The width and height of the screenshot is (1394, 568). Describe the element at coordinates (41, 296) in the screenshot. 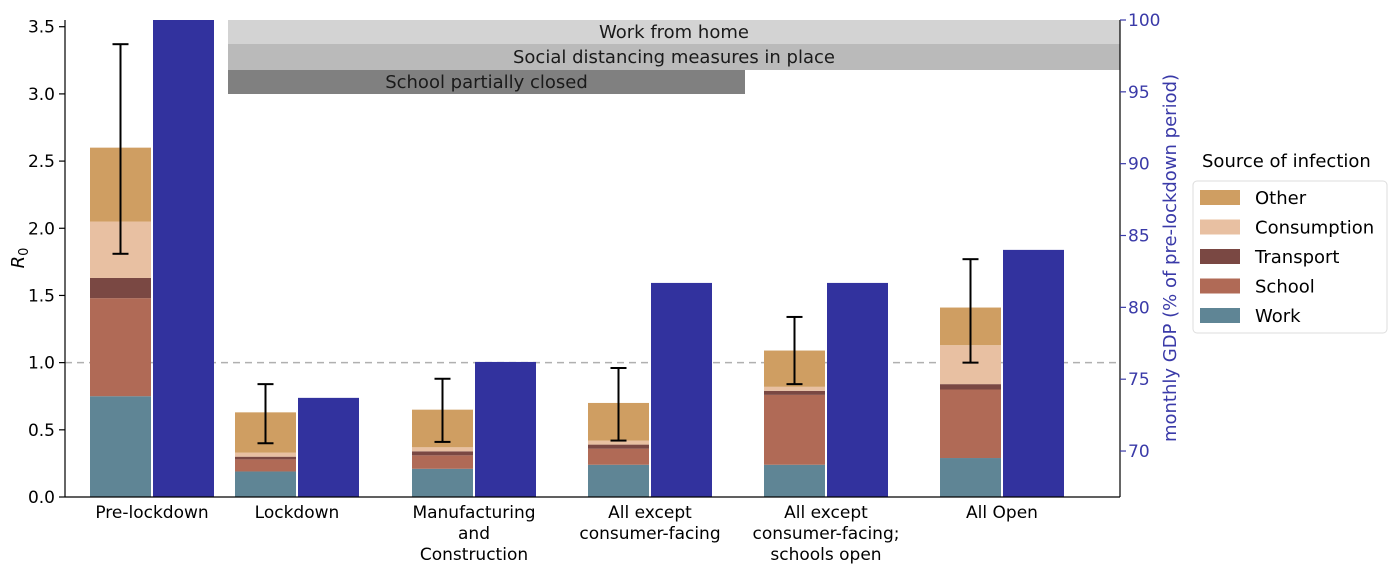

I see `y-tick-label: 1.5` at that location.